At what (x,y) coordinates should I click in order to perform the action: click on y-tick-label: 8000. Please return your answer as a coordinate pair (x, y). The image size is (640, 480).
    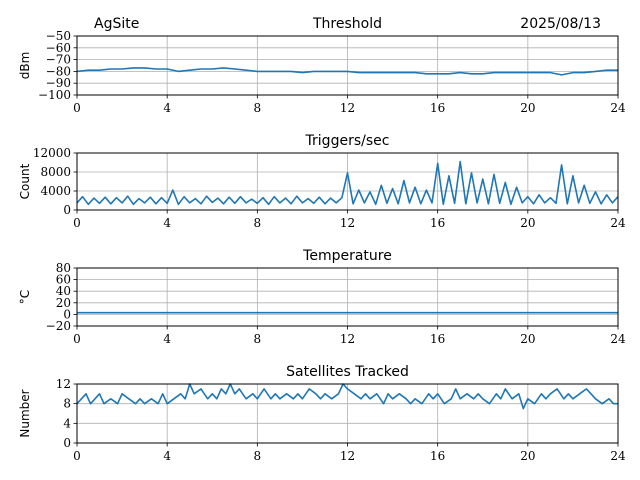
    Looking at the image, I should click on (55, 172).